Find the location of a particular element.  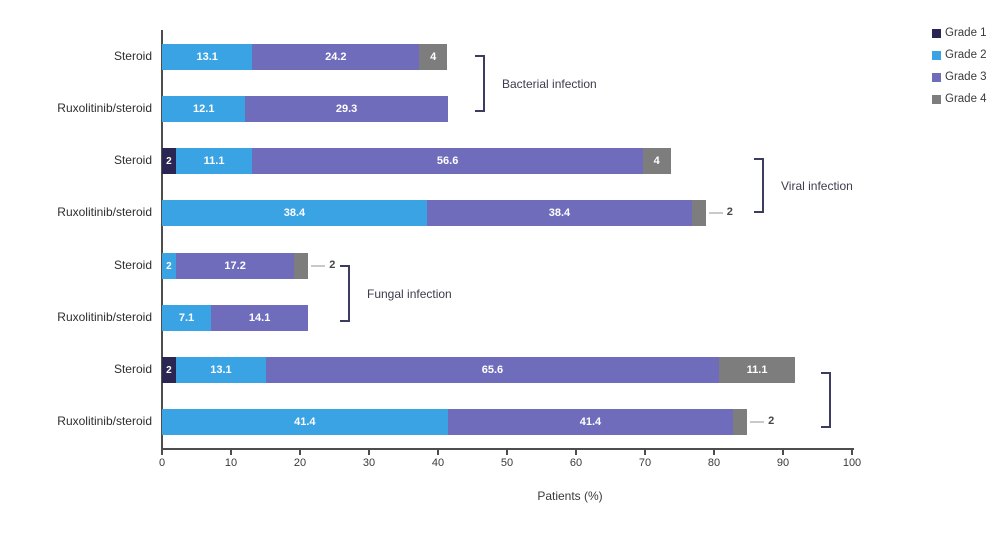

x-axis-tick-label: 20 is located at coordinates (300, 463).